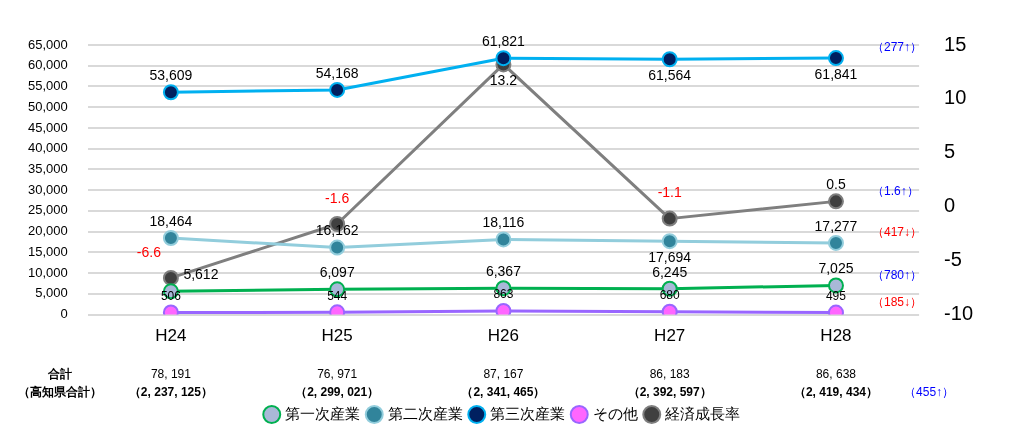  What do you see at coordinates (337, 72) in the screenshot?
I see `data-label: 54,168` at bounding box center [337, 72].